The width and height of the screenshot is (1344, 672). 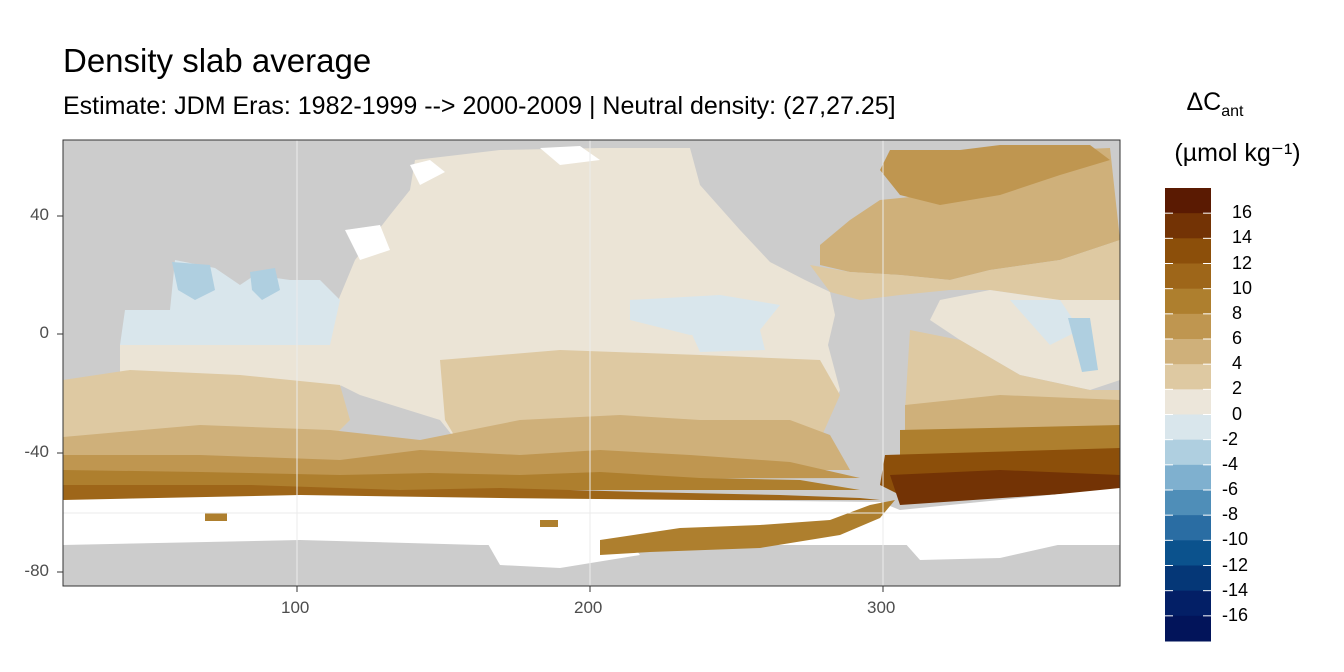 I want to click on legend-label: -12, so click(x=1235, y=564).